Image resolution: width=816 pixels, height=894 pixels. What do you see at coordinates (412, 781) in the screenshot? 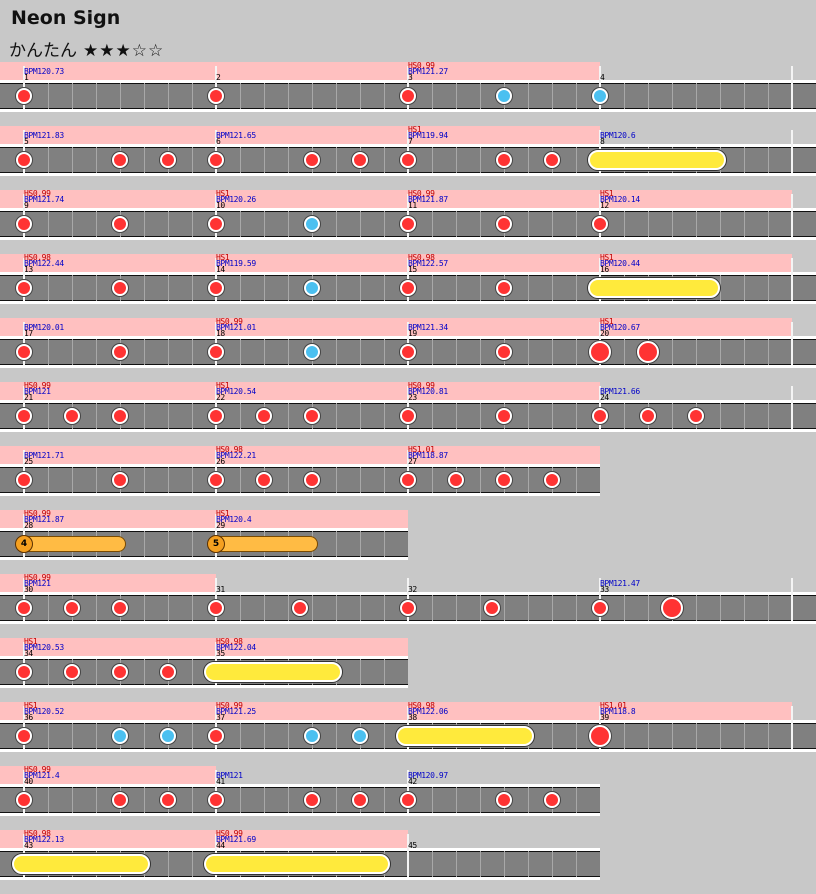
I see `measure-number: 42` at bounding box center [412, 781].